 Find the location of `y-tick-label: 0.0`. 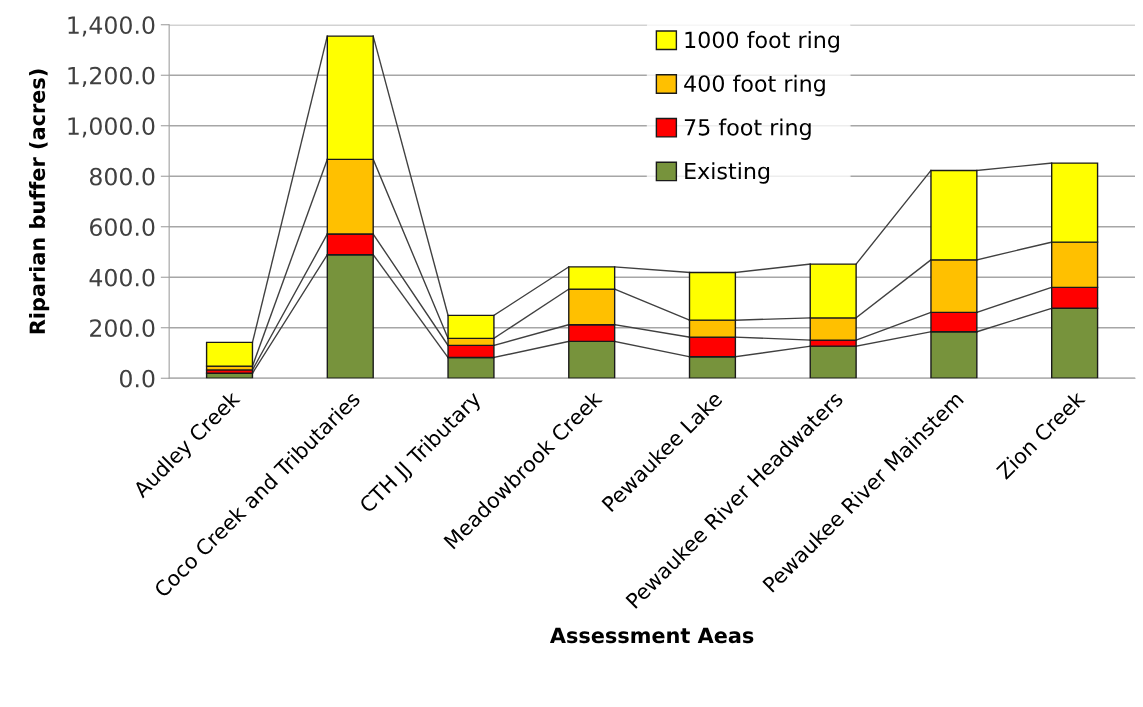

y-tick-label: 0.0 is located at coordinates (137, 378).